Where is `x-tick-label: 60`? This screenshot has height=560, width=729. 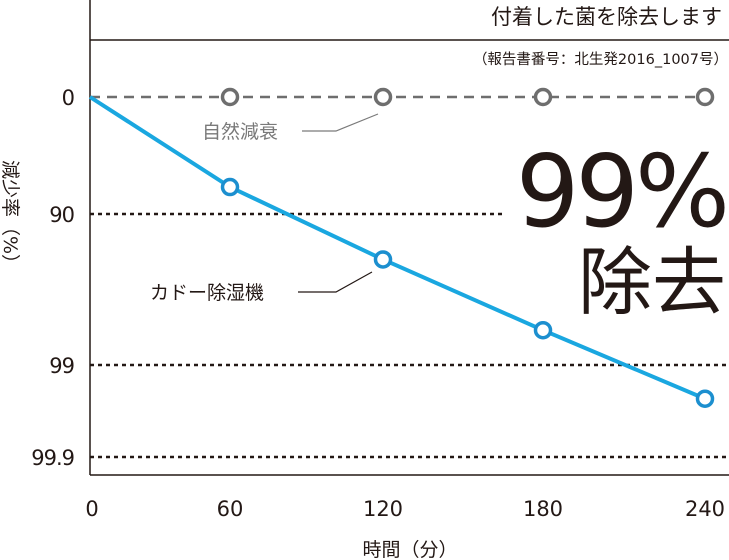
x-tick-label: 60 is located at coordinates (230, 509).